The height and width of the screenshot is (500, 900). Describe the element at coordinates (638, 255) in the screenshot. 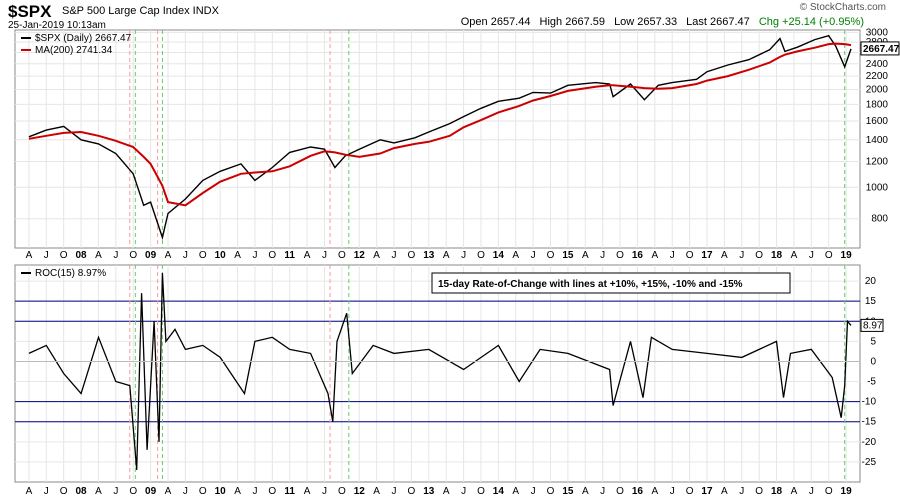

I see `x-tick-label-top: 16` at that location.